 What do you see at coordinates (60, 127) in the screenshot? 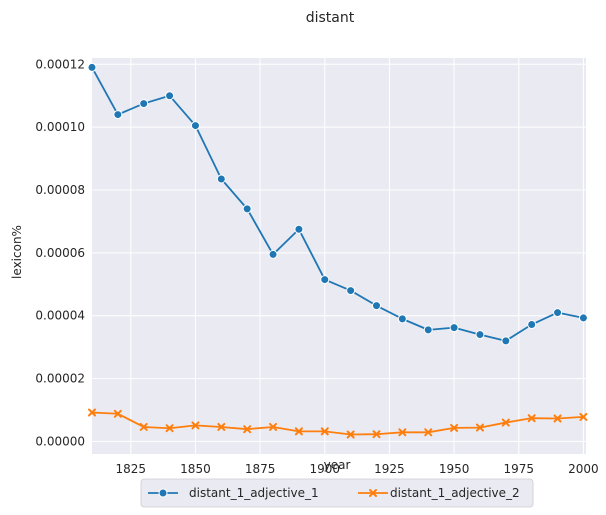
I see `y-tick-label: 0.00010` at bounding box center [60, 127].